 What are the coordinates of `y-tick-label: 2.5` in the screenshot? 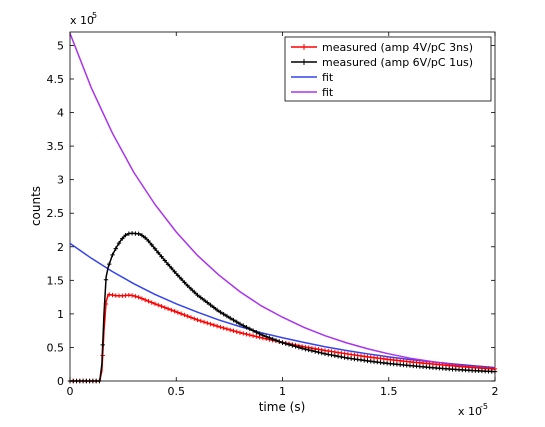 It's located at (56, 213).